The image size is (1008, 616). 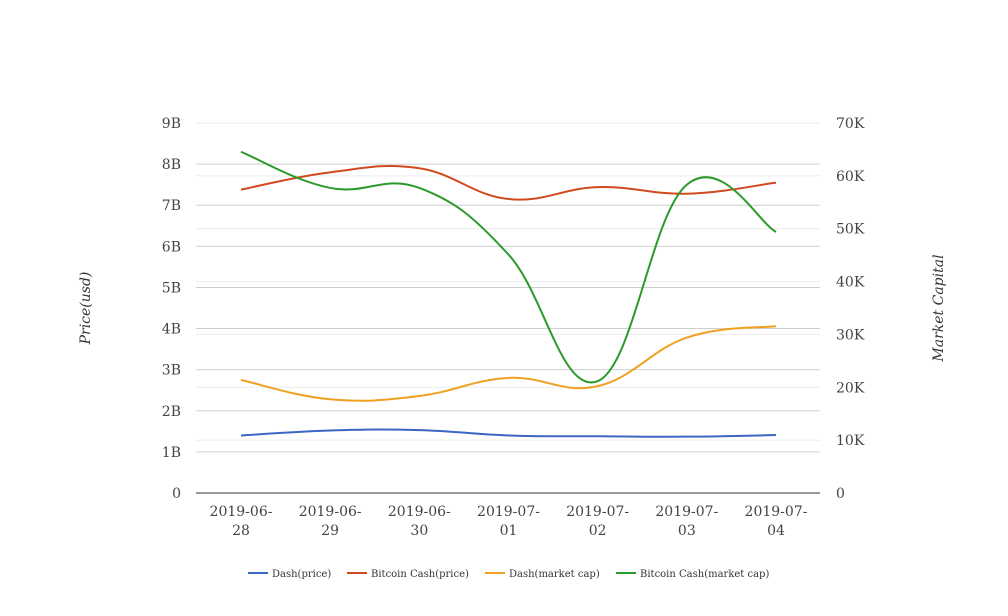 I want to click on x-tick-label: 2019-06-28, so click(x=241, y=521).